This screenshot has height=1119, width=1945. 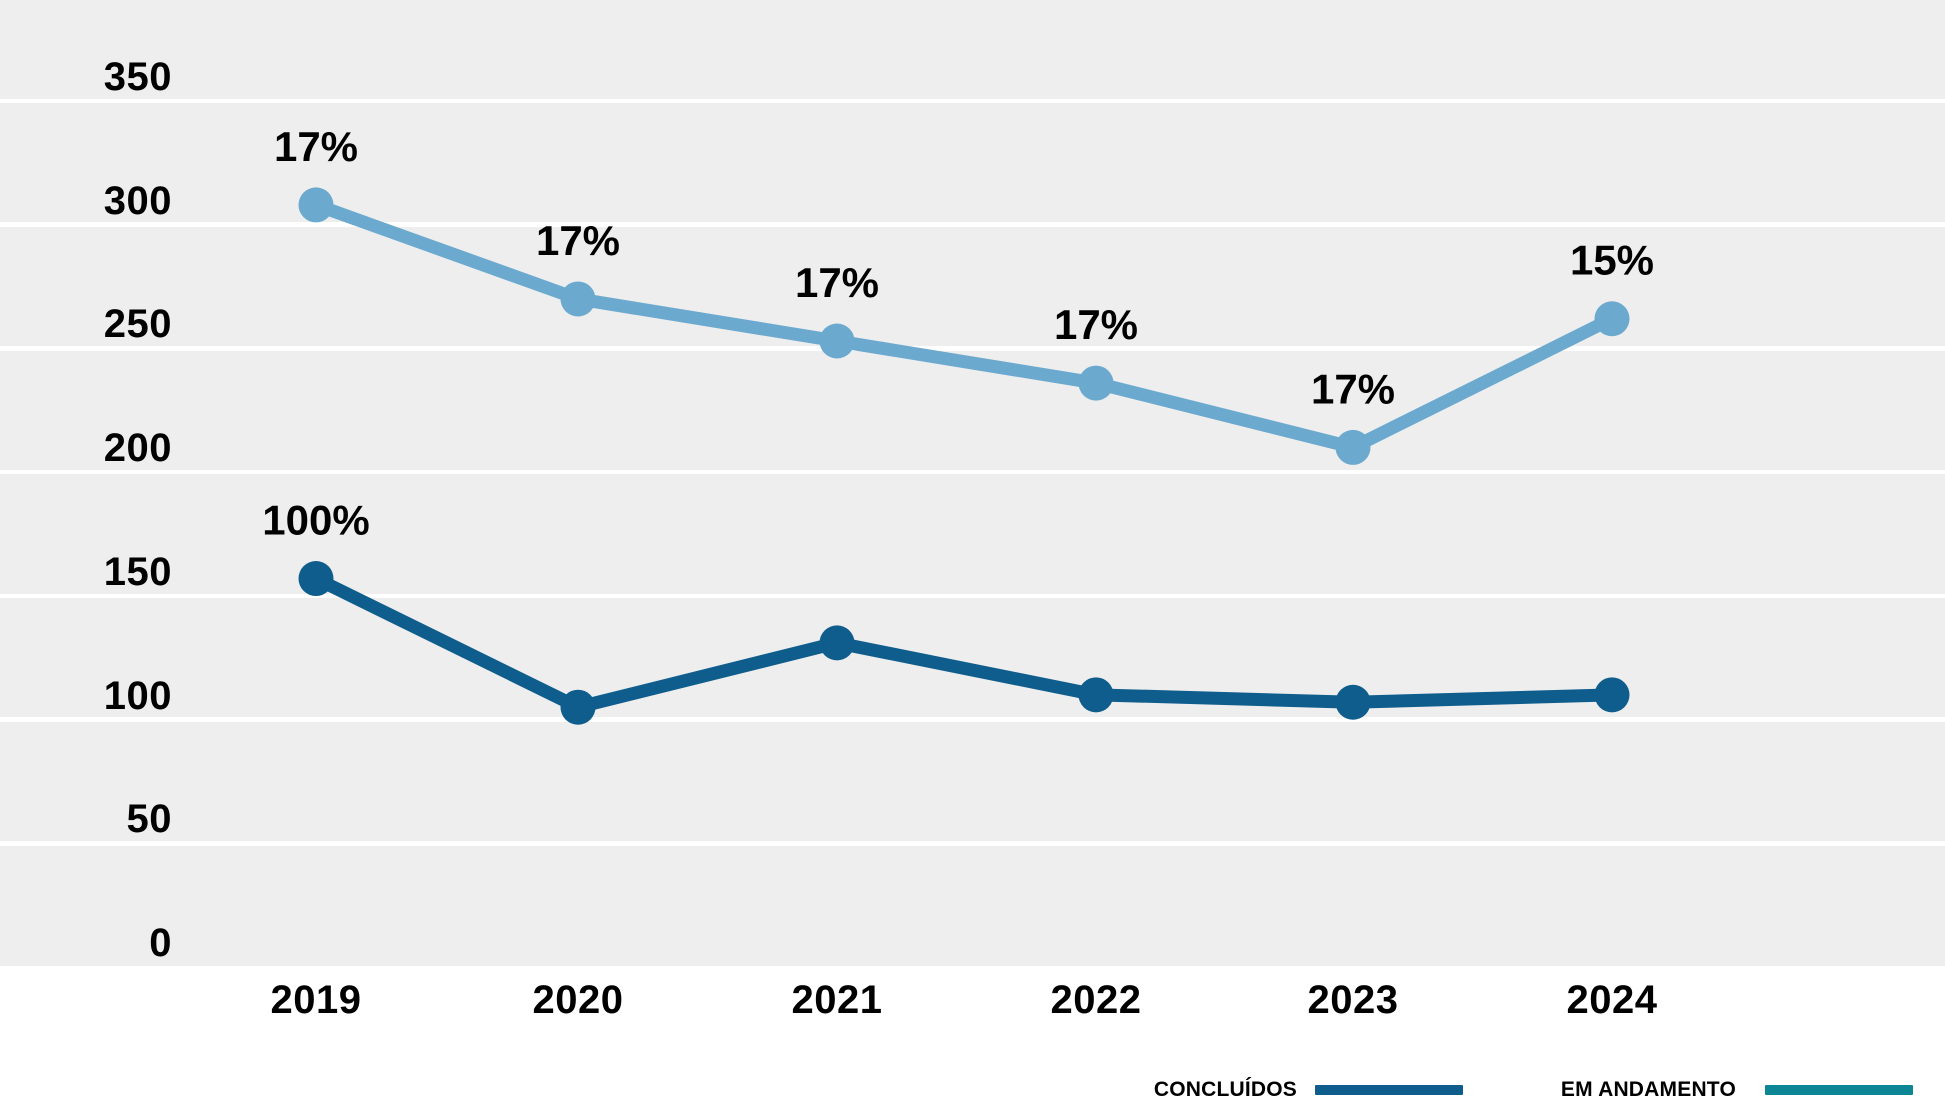 I want to click on data-label-1-2021: 17%, so click(x=837, y=282).